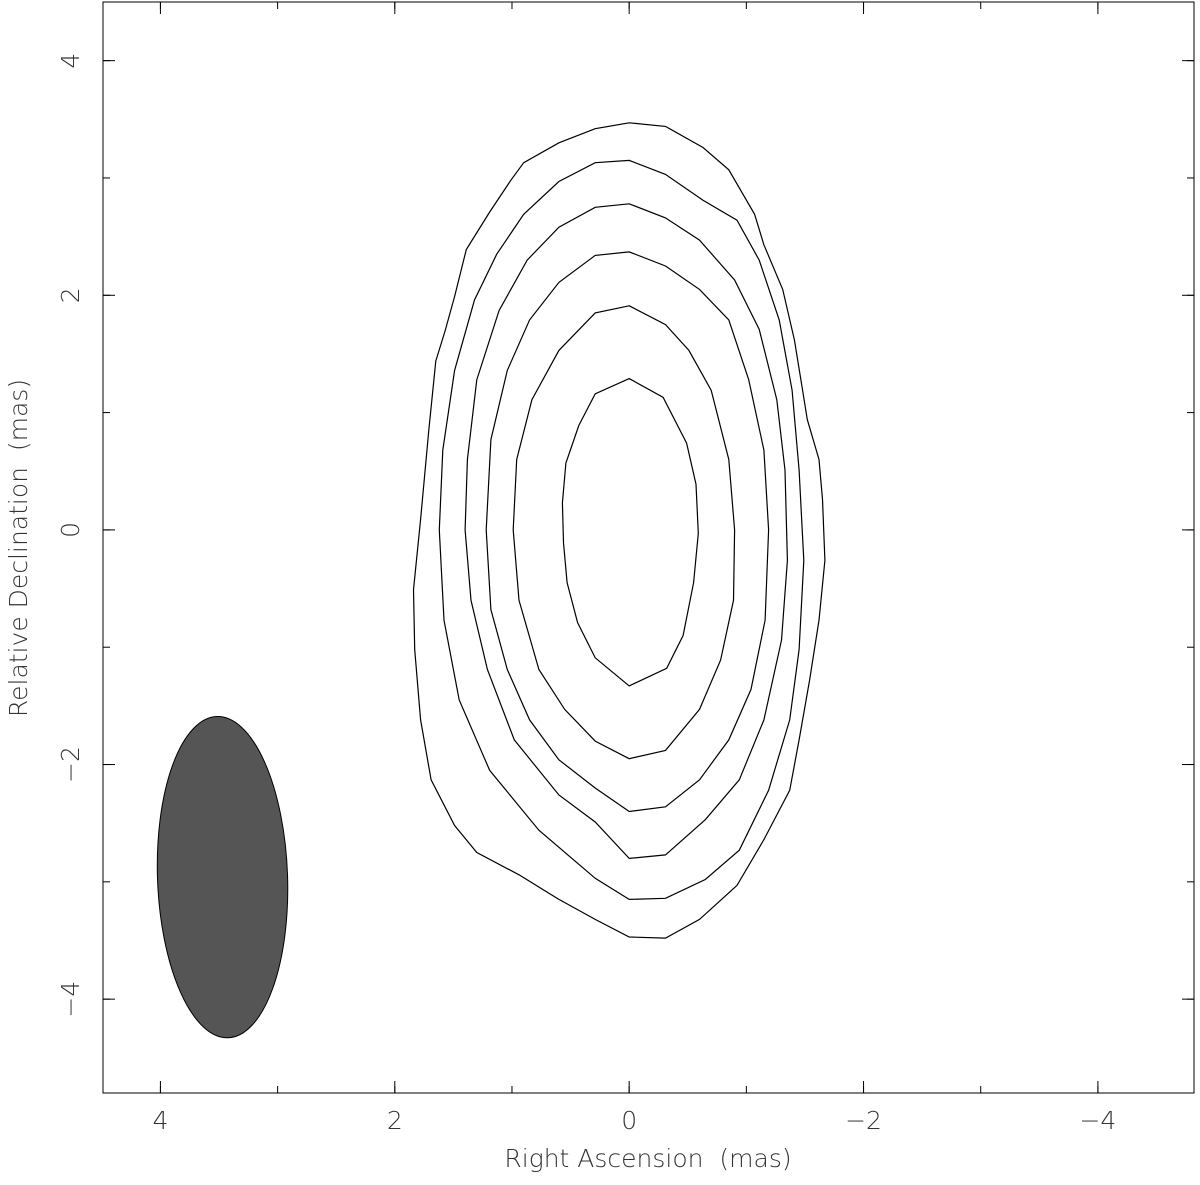 The height and width of the screenshot is (1185, 1200). I want to click on x-tick-label: 4, so click(160, 1120).